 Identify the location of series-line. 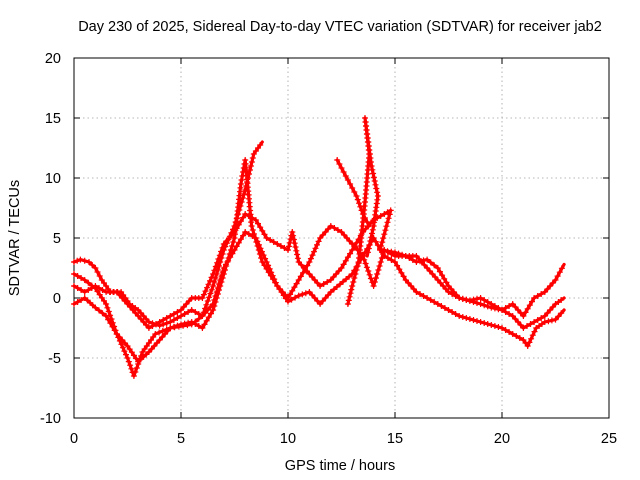
(353, 193).